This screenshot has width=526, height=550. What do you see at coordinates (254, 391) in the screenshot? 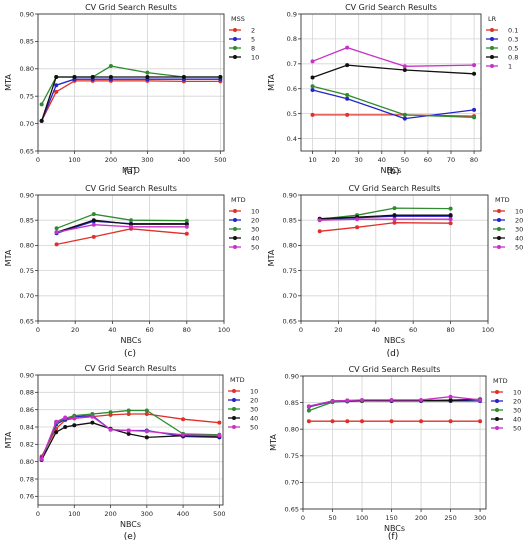
I see `legend-entry: 10` at bounding box center [254, 391].